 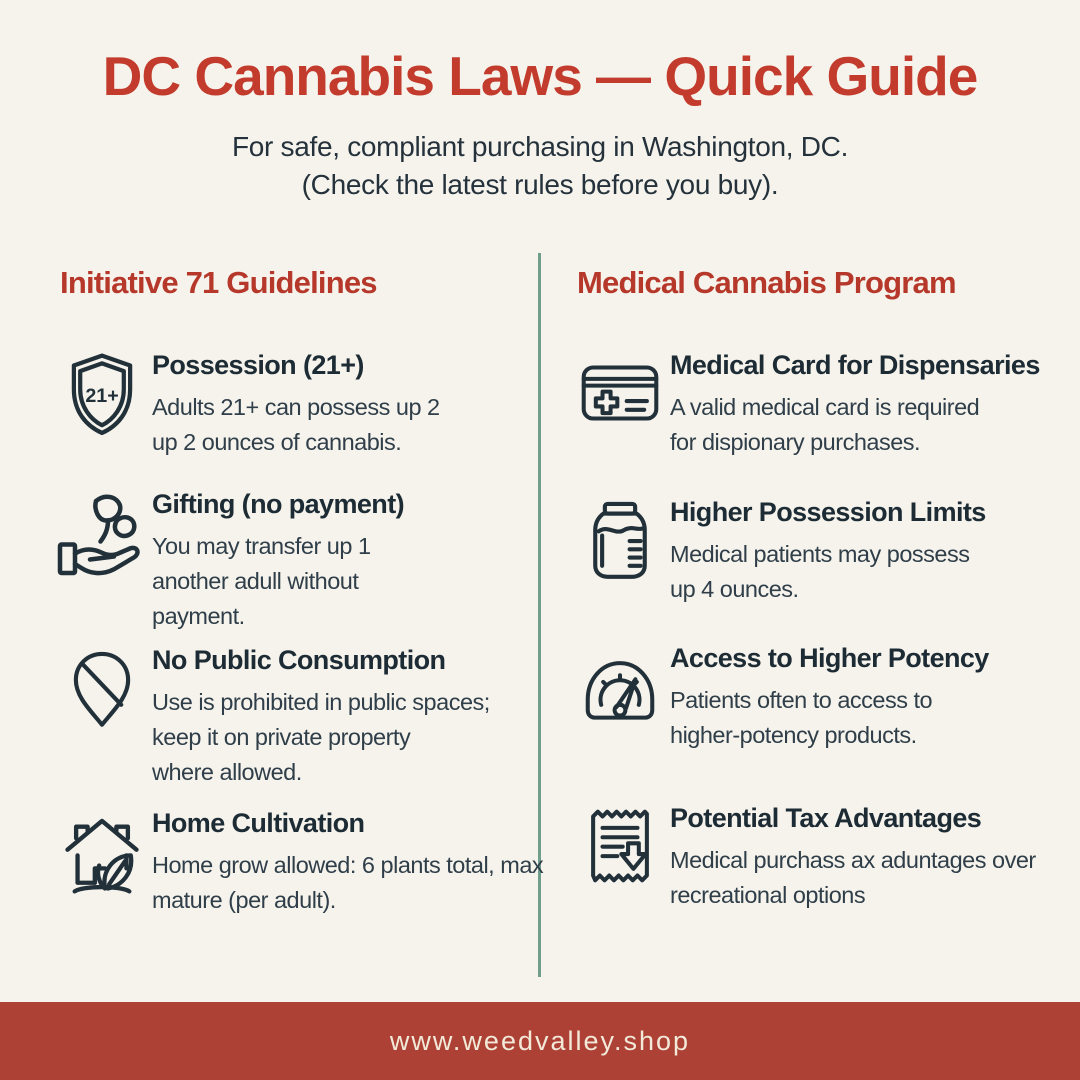 What do you see at coordinates (98, 535) in the screenshot?
I see `gift-hand-plant-icon` at bounding box center [98, 535].